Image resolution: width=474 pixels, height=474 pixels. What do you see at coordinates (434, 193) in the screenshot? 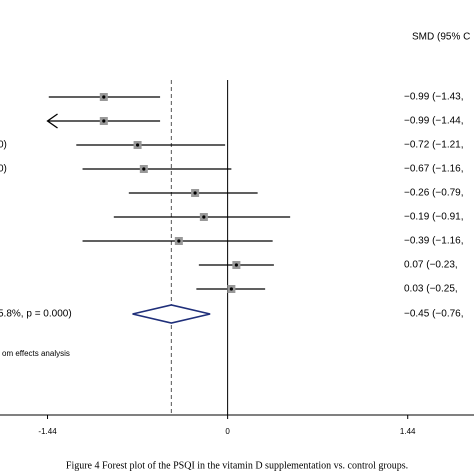
I see `estimate-label: −0.26 (−0.79,` at bounding box center [434, 193].